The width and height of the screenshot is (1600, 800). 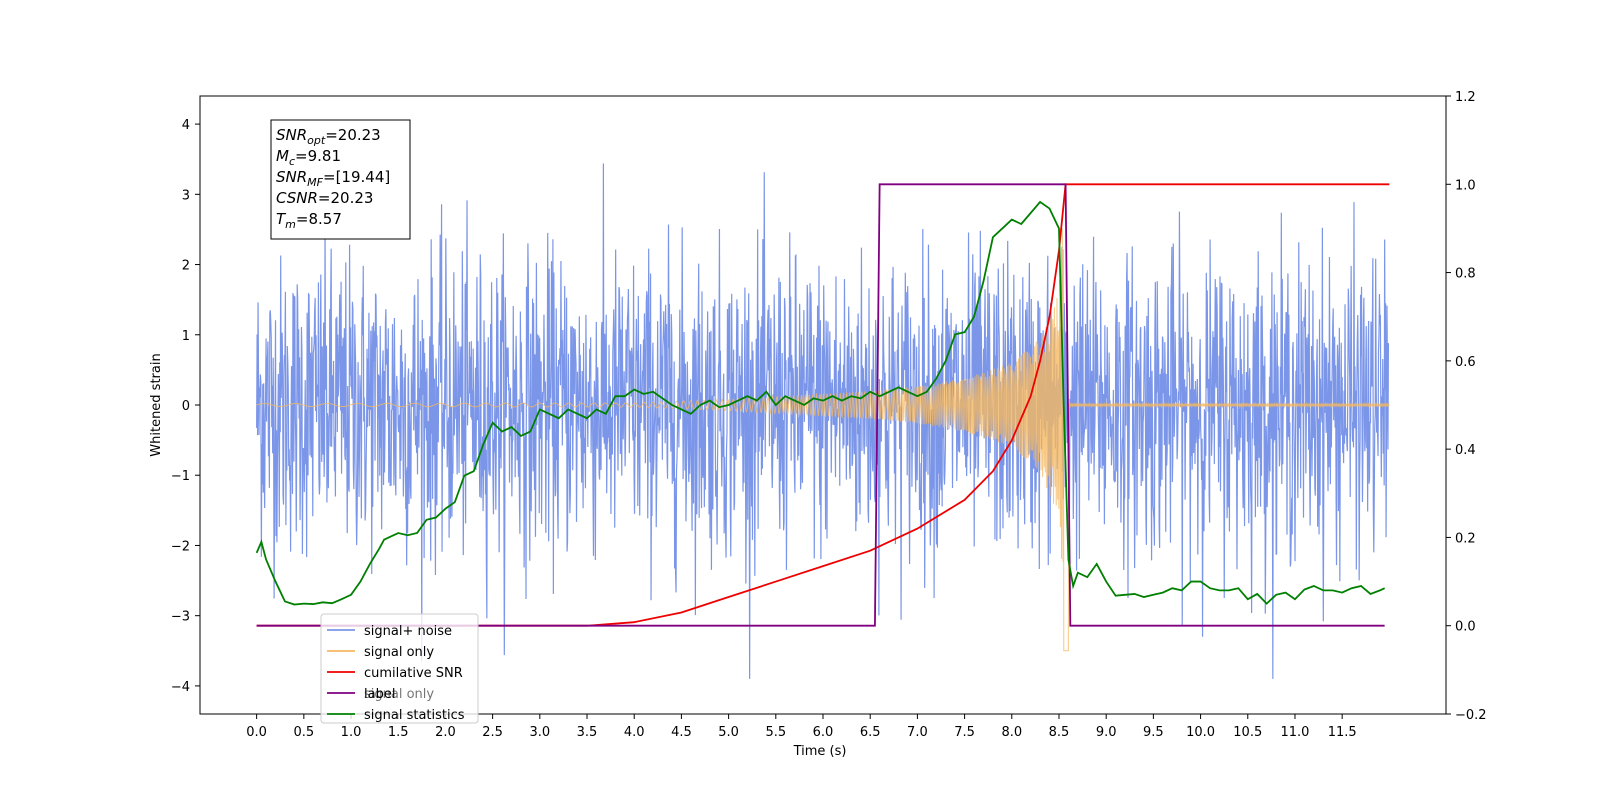 I want to click on x-tick-label: 6.5, so click(x=870, y=732).